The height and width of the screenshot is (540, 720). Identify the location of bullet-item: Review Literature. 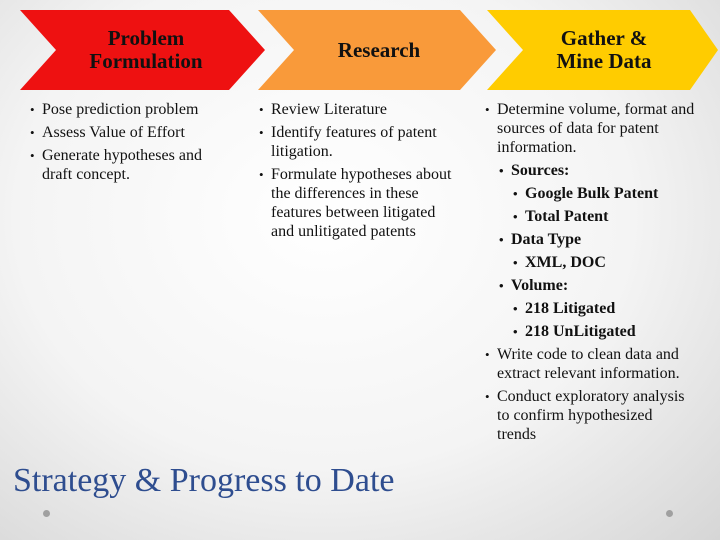
(359, 109).